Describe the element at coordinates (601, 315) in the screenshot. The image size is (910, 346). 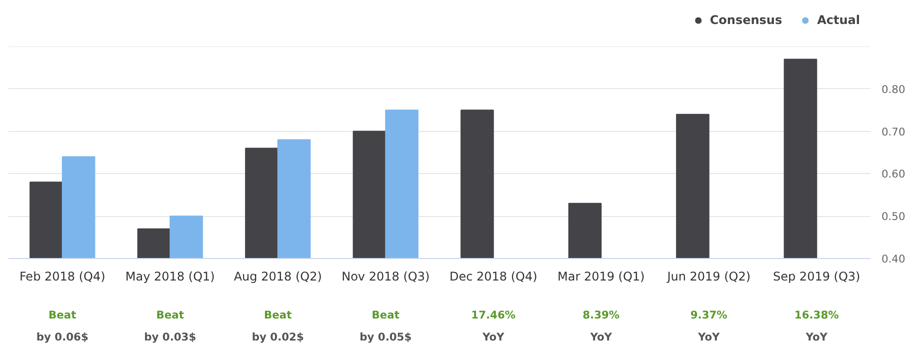
I see `text: 8.39%` at that location.